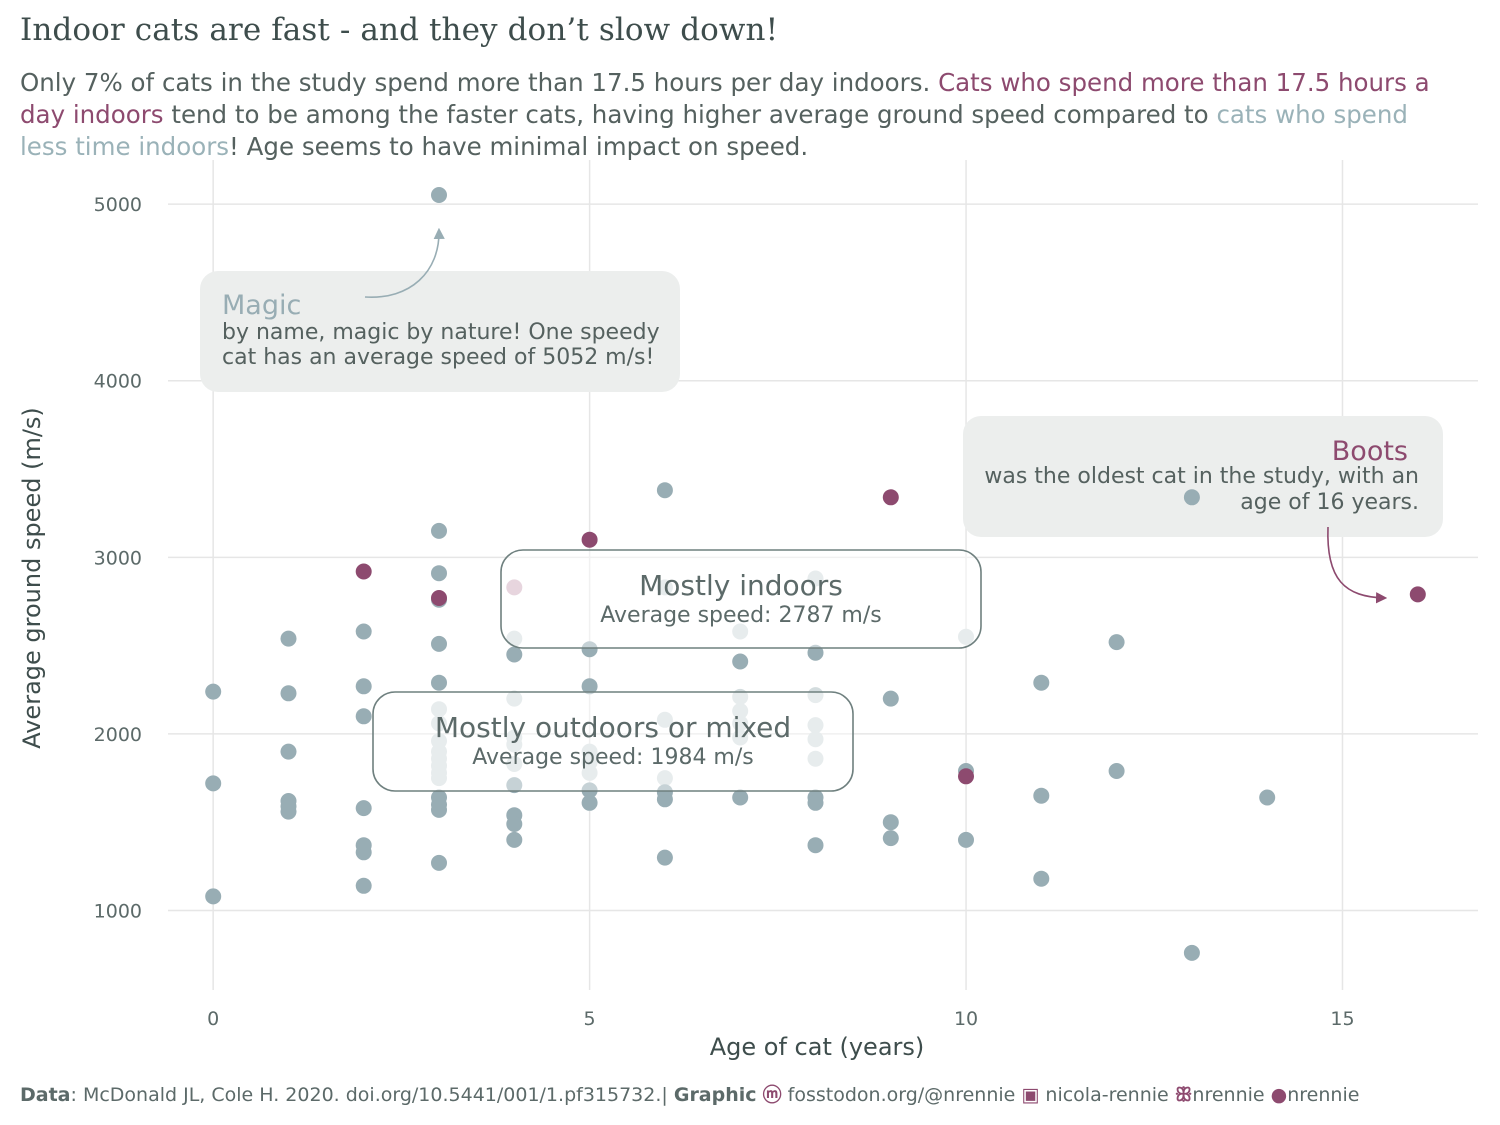 The width and height of the screenshot is (1500, 1125). What do you see at coordinates (440, 331) in the screenshot?
I see `magic-annotation-box` at bounding box center [440, 331].